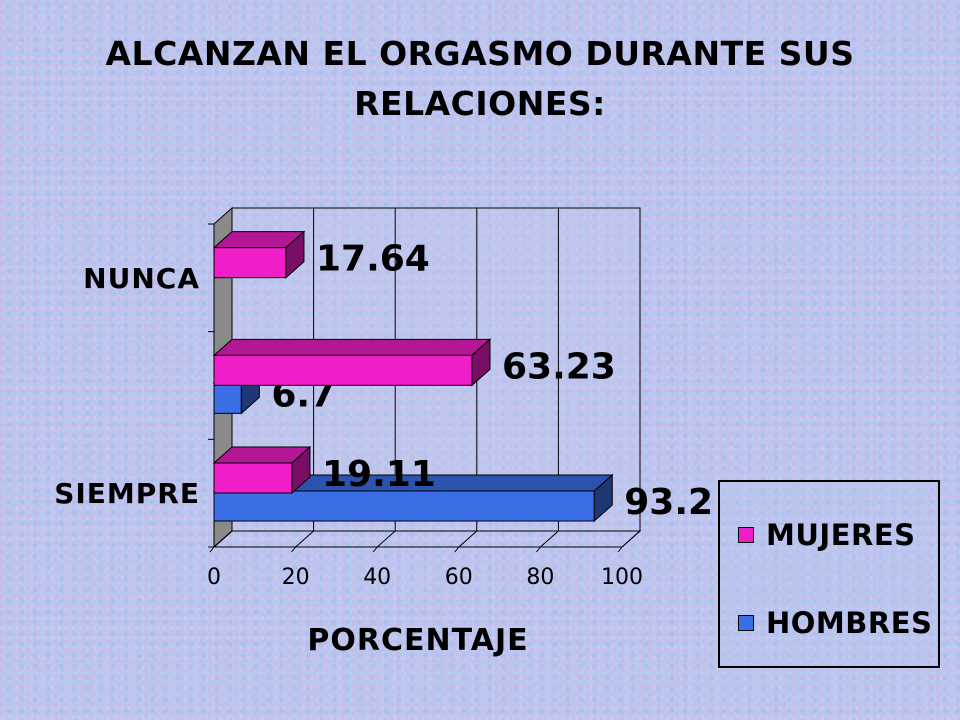 This screenshot has height=720, width=960. What do you see at coordinates (296, 577) in the screenshot?
I see `x-tick-label: 20` at bounding box center [296, 577].